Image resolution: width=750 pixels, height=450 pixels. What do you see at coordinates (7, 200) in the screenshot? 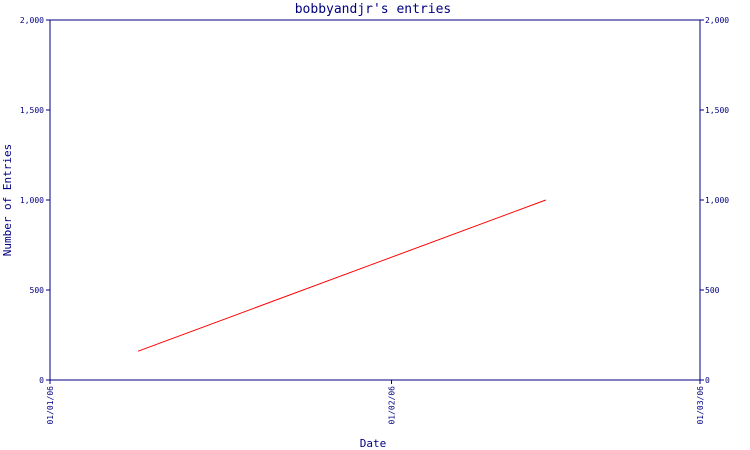
I see `y-axis-label: Number of Entries` at bounding box center [7, 200].